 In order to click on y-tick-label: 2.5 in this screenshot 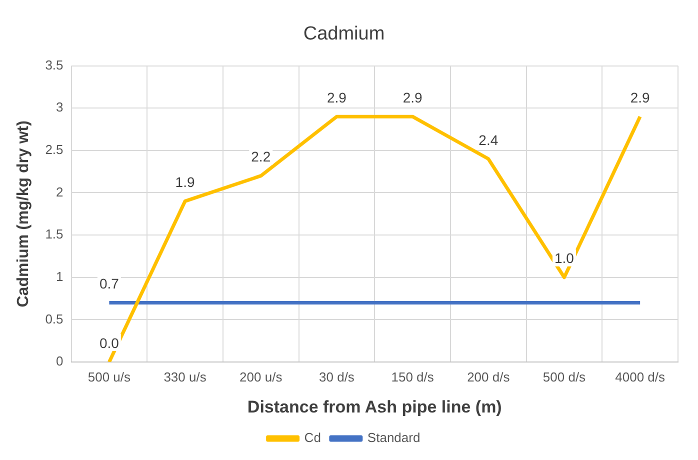, I will do `click(54, 150)`.